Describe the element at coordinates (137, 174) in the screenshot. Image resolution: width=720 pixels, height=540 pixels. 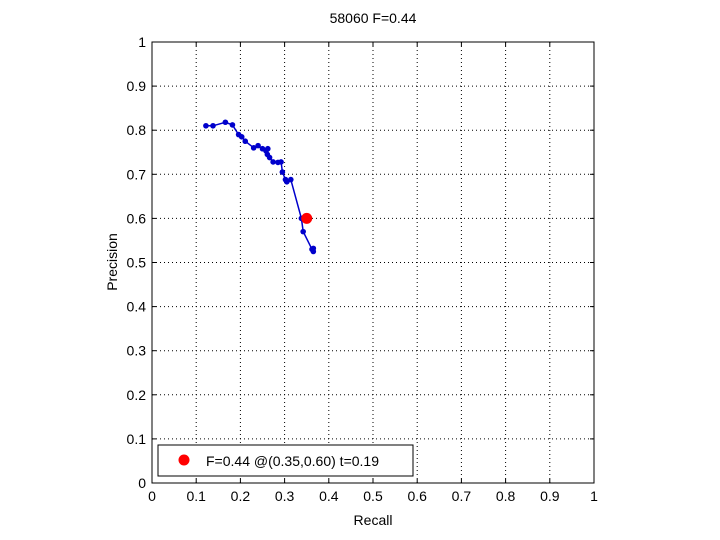
I see `y-tick-label: 0.7` at that location.